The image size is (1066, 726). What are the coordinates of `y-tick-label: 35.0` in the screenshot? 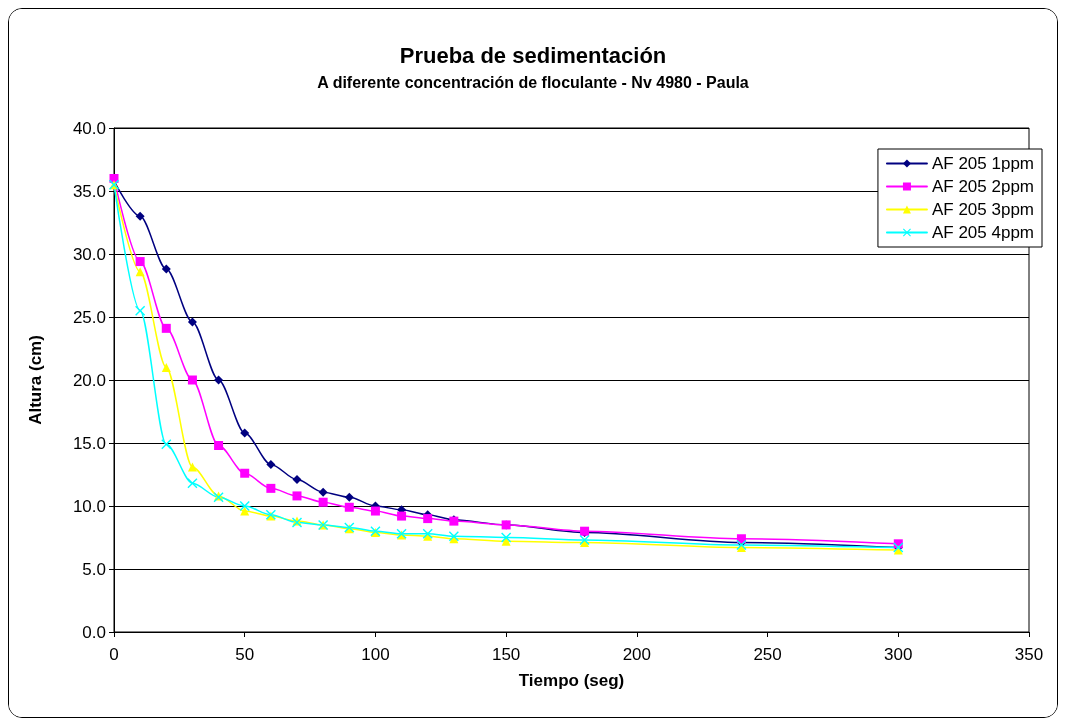 It's located at (89, 191).